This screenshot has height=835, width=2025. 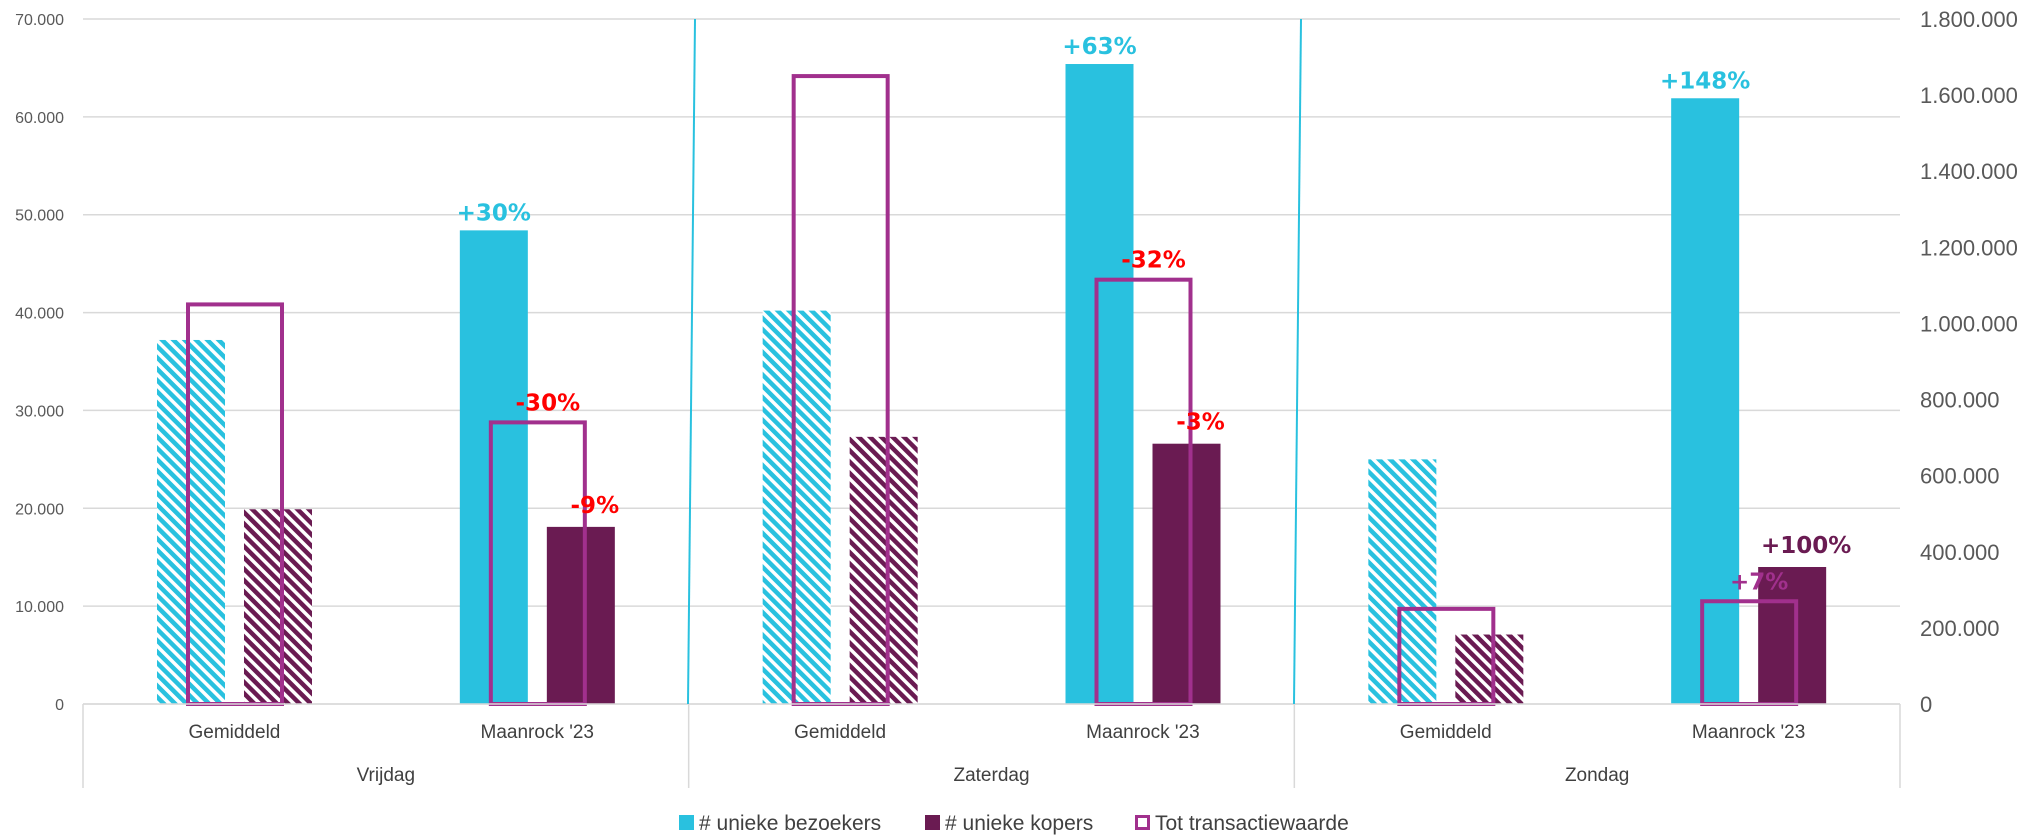 What do you see at coordinates (1960, 400) in the screenshot?
I see `right-tick-label: 800.000` at bounding box center [1960, 400].